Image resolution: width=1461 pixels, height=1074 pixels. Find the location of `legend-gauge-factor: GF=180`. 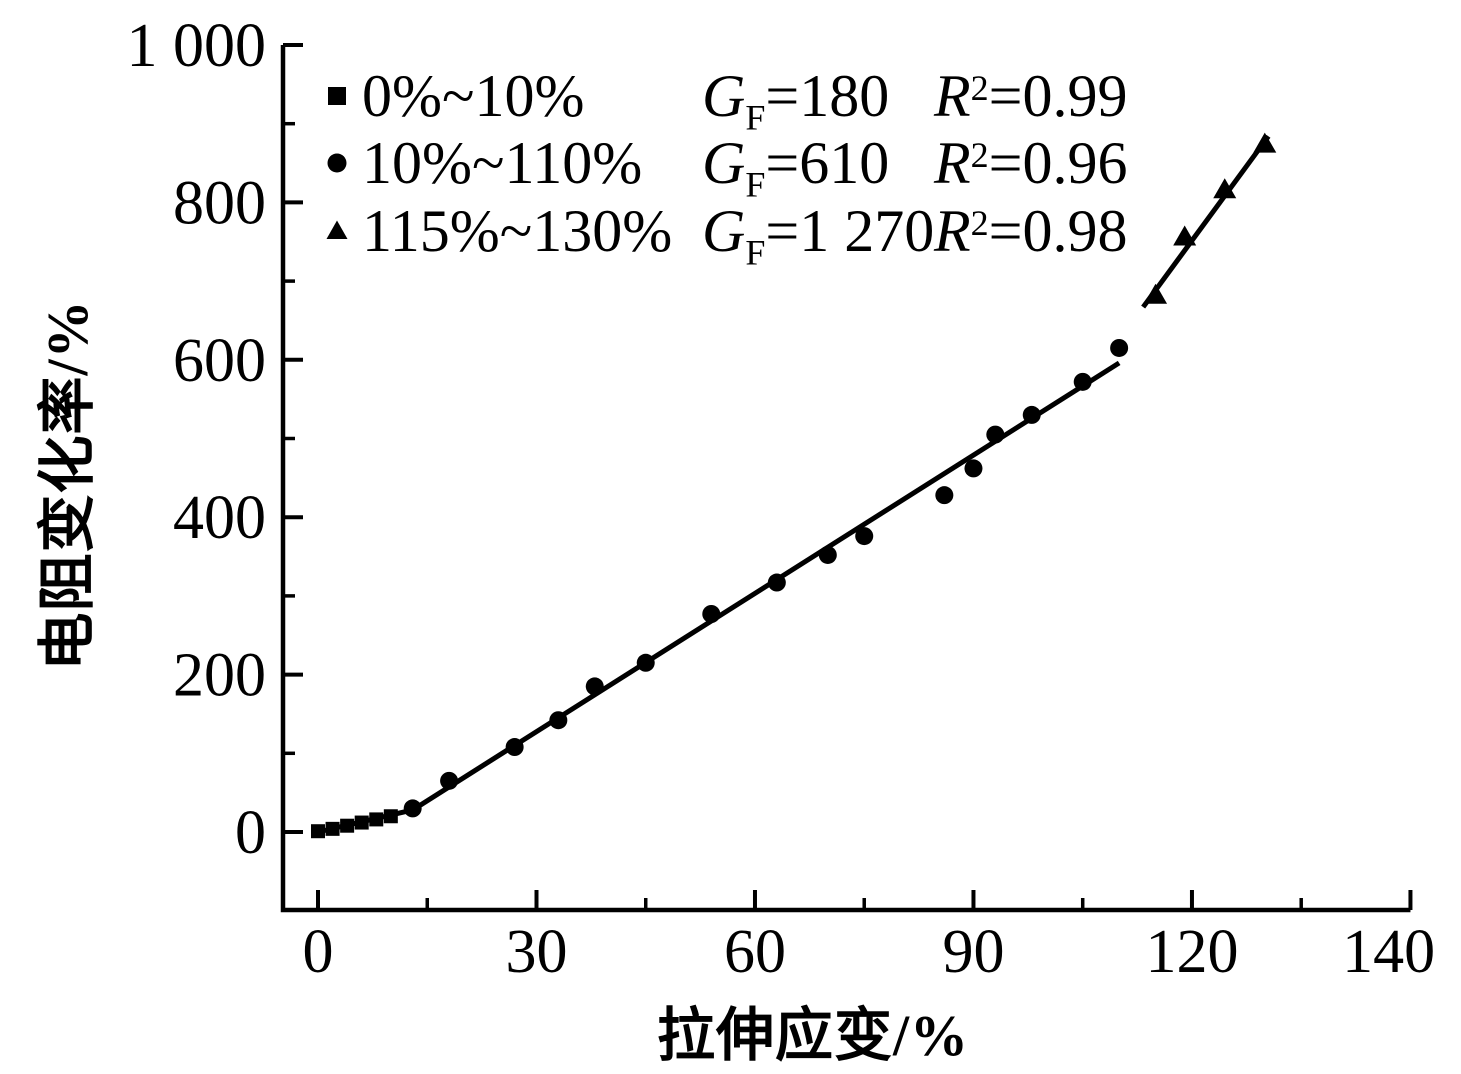

legend-gauge-factor: GF=180 is located at coordinates (796, 100).